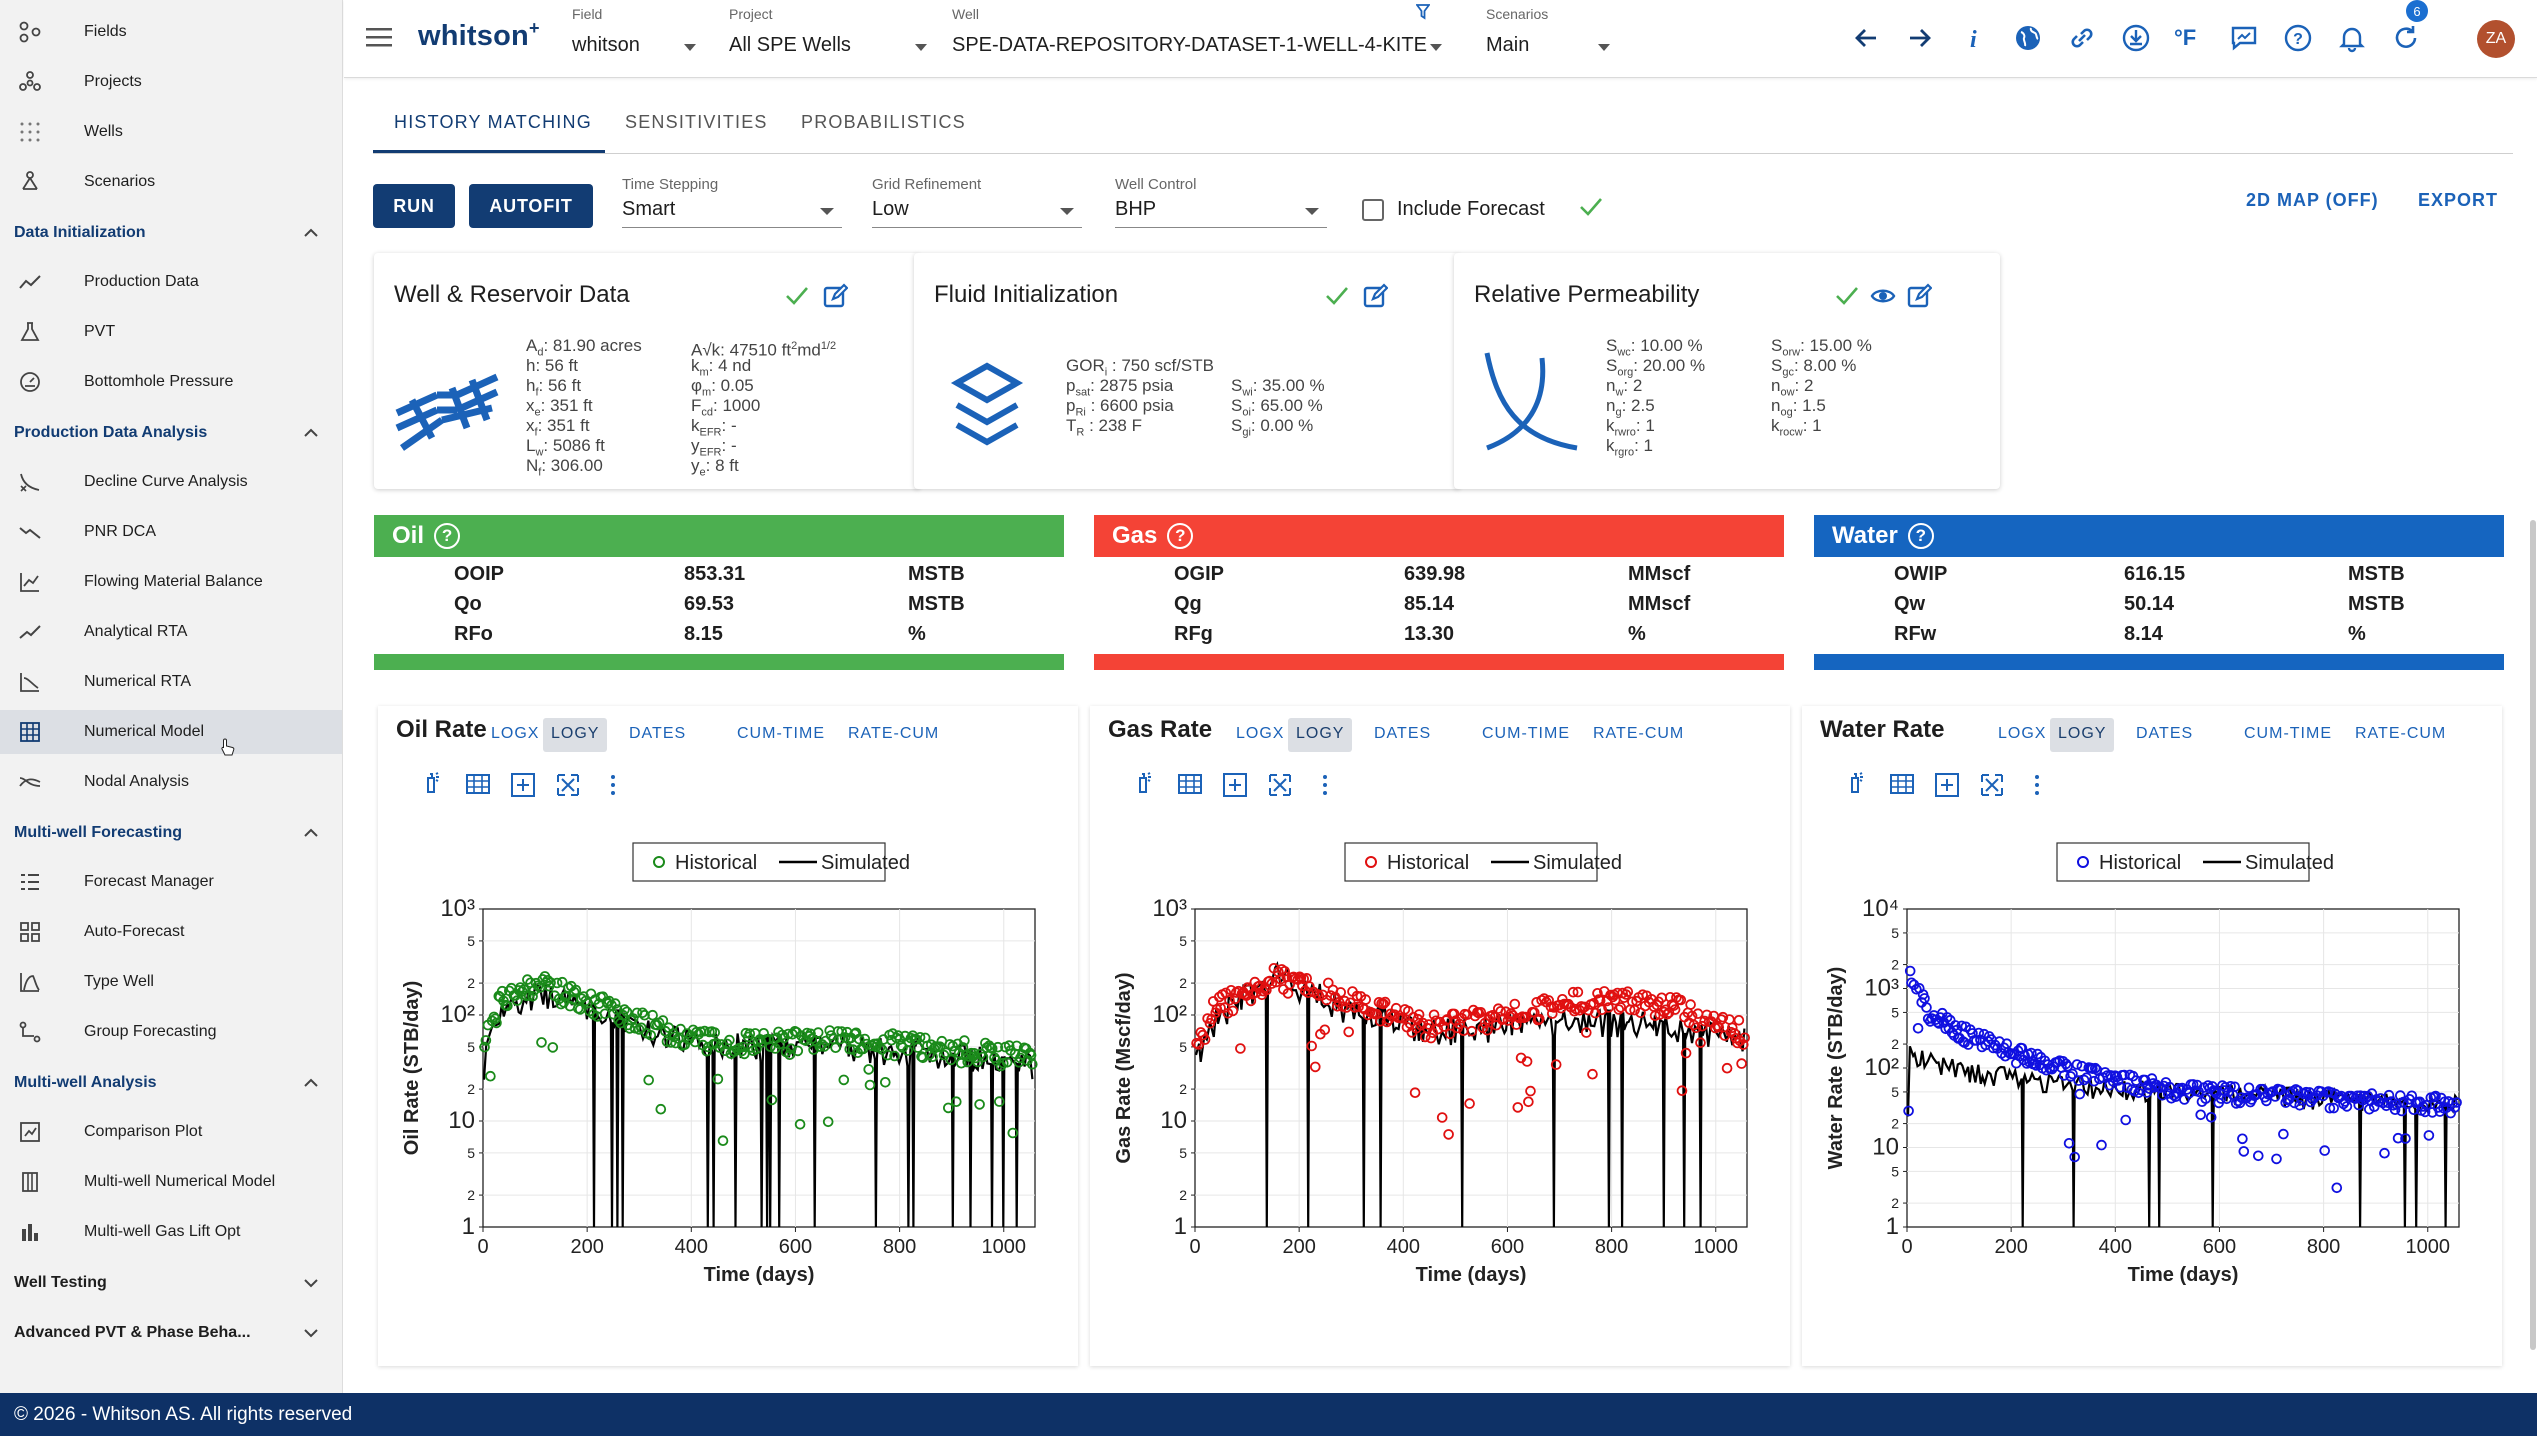  Describe the element at coordinates (977, 202) in the screenshot. I see `grid-refinement-select: Grid Refinement Low` at that location.